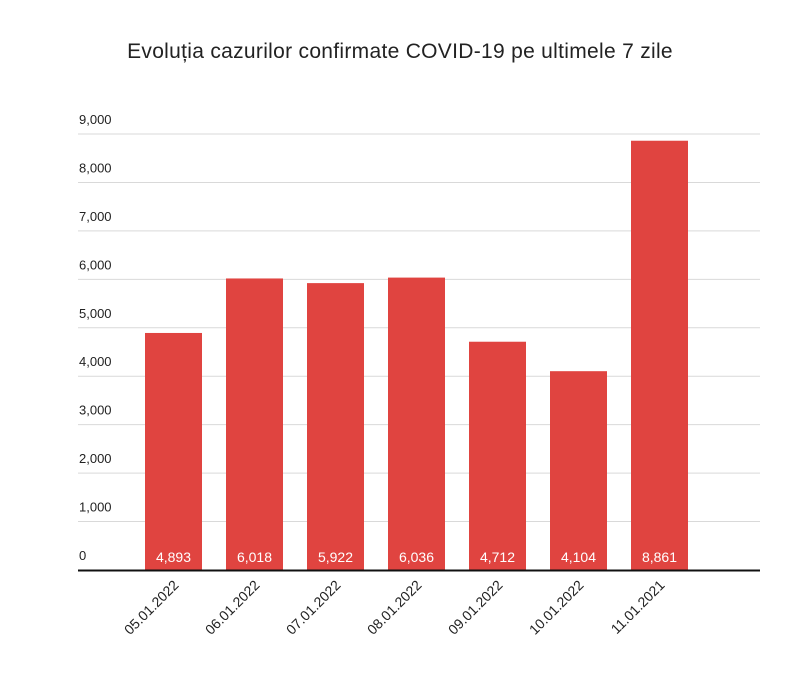 This screenshot has width=800, height=685. I want to click on y-tick-label: 7,000, so click(95, 216).